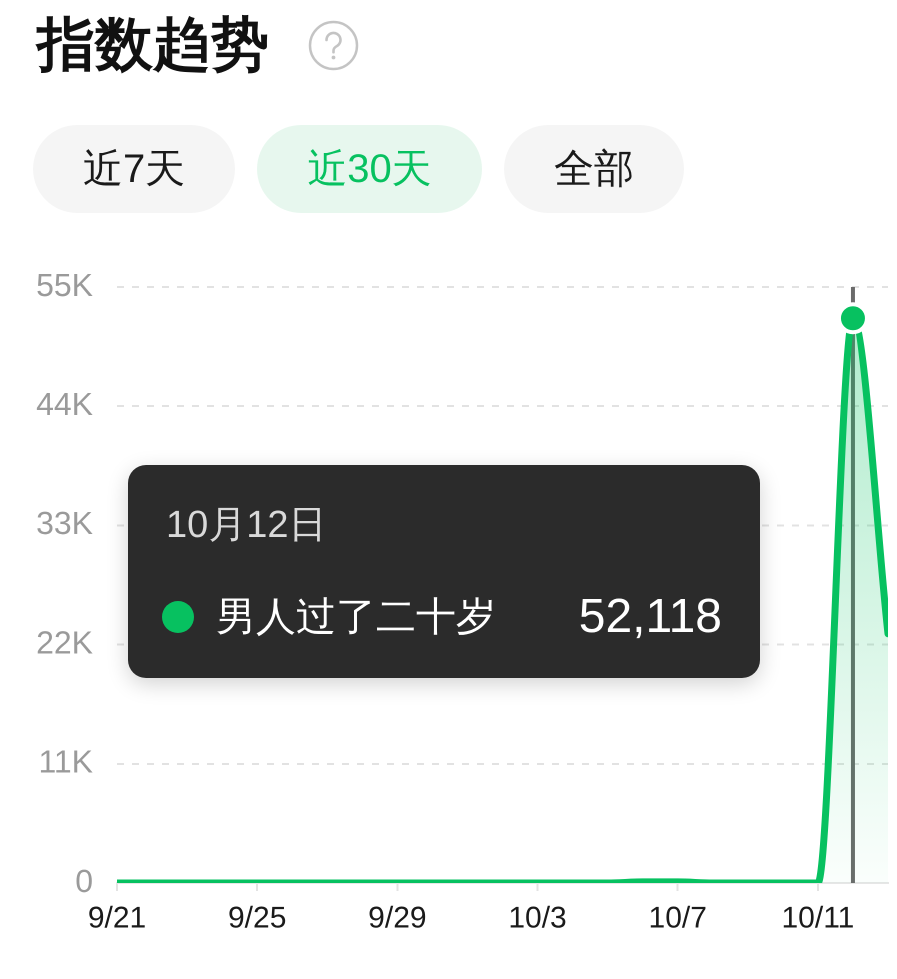 This screenshot has height=979, width=897. I want to click on x-tick-label: 9/25, so click(257, 917).